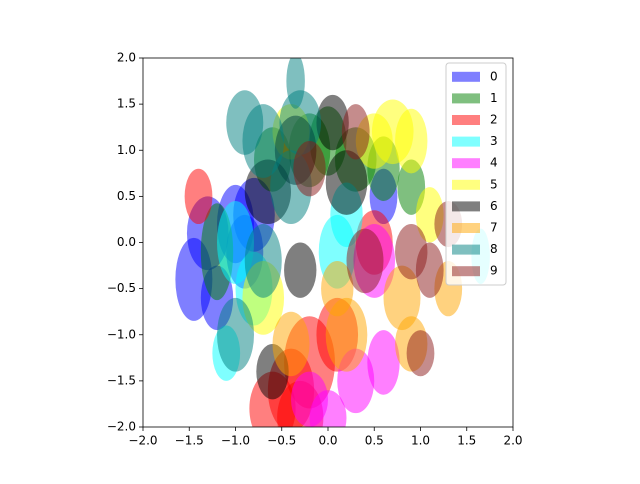 This screenshot has width=640, height=484. Describe the element at coordinates (494, 206) in the screenshot. I see `legend-label: 6` at that location.